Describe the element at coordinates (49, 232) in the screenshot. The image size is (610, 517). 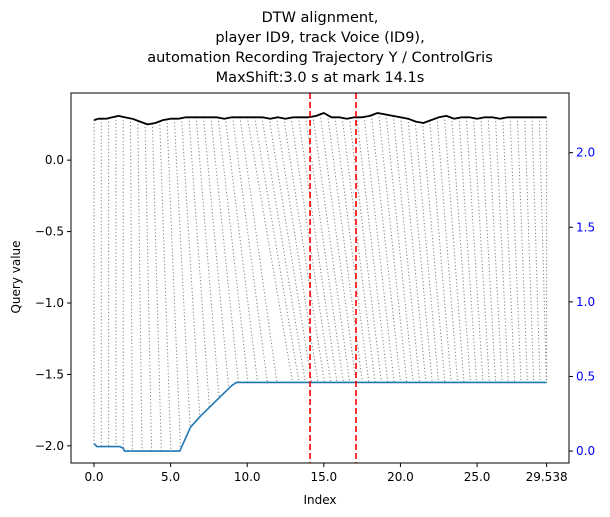
I see `y-tick-label: −0.5` at that location.